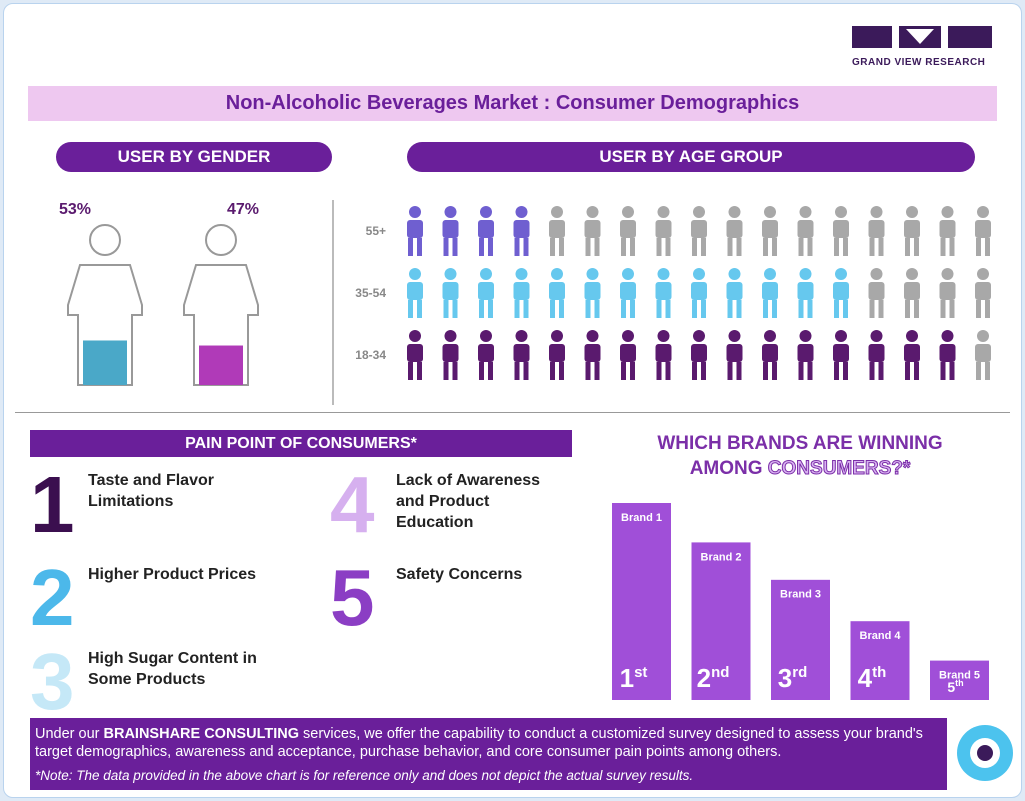 The width and height of the screenshot is (1025, 801). Describe the element at coordinates (704, 678) in the screenshot. I see `rank-number: 2` at that location.